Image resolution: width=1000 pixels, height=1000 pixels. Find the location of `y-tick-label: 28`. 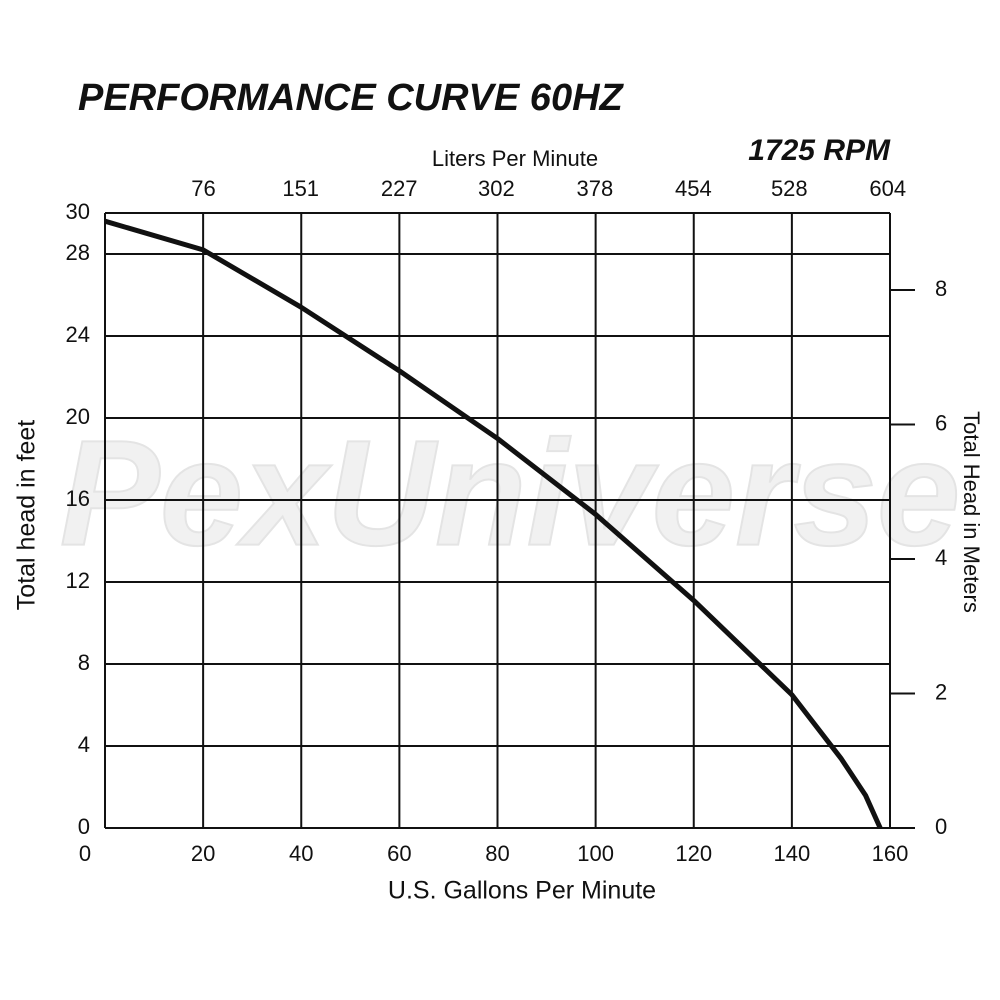

y-tick-label: 28 is located at coordinates (78, 252).